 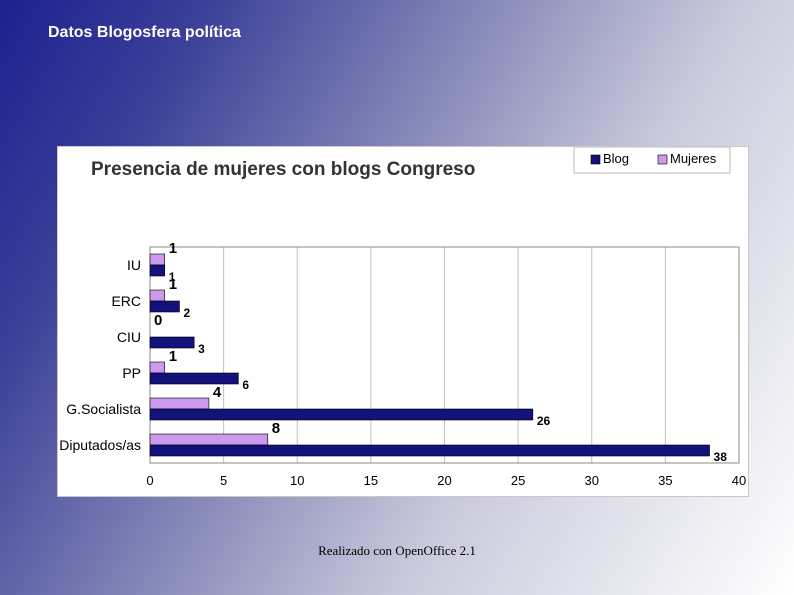 I want to click on data-label-blog: 38, so click(x=721, y=457).